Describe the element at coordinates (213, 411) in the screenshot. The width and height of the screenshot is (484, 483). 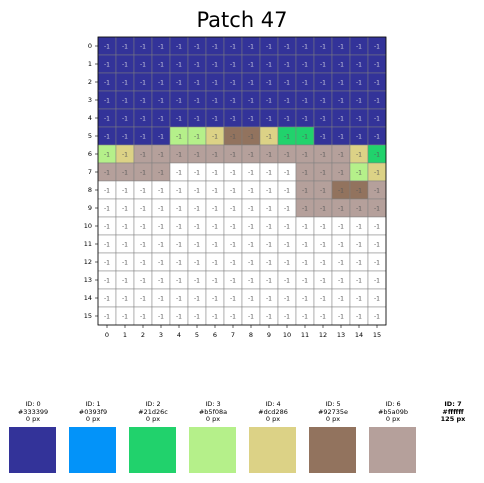
I see `legend-color-label: #b5f08a` at that location.